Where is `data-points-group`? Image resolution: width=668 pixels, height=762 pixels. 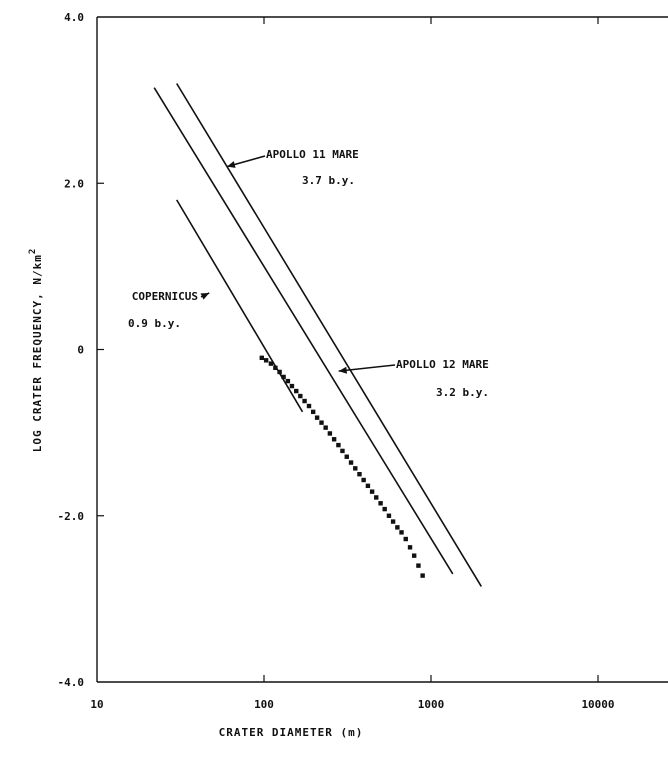
data-points-group is located at coordinates (342, 466).